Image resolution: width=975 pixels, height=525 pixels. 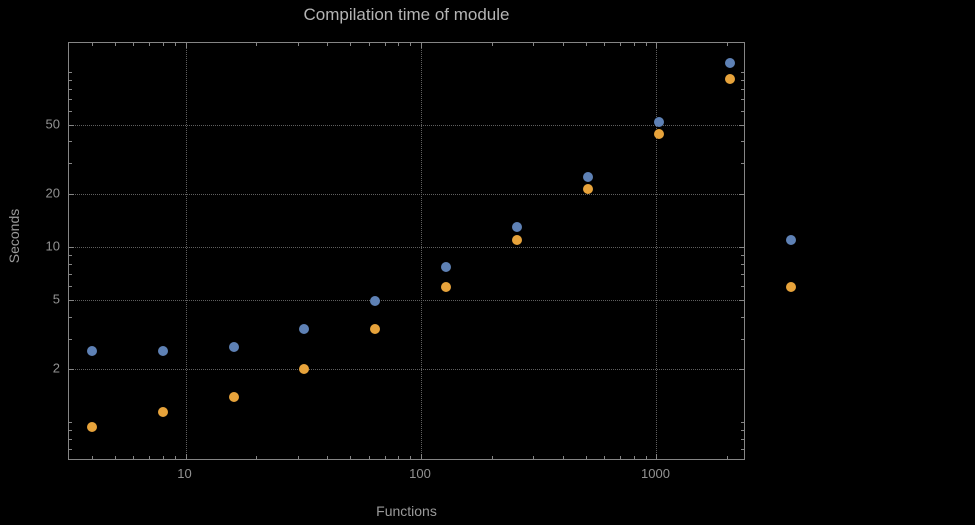 What do you see at coordinates (52, 246) in the screenshot?
I see `y-tick-label: 10` at bounding box center [52, 246].